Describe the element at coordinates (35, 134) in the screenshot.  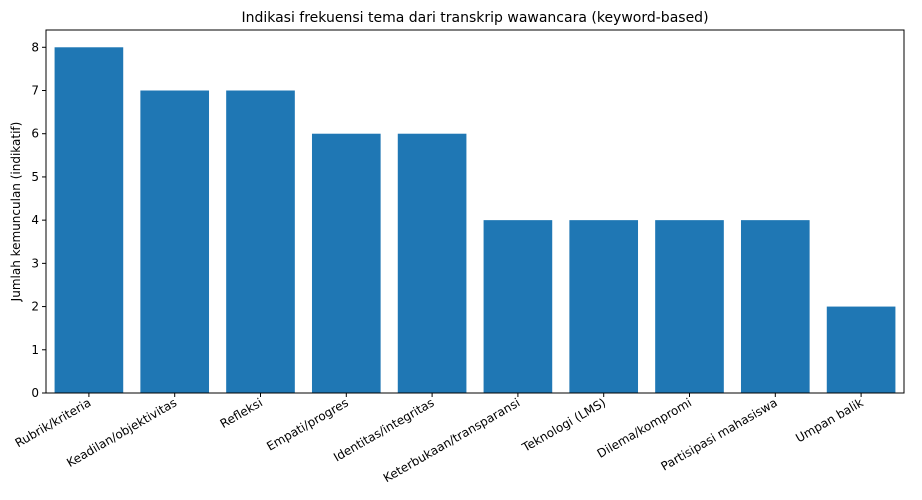
I see `y-tick-label-6: 6` at that location.